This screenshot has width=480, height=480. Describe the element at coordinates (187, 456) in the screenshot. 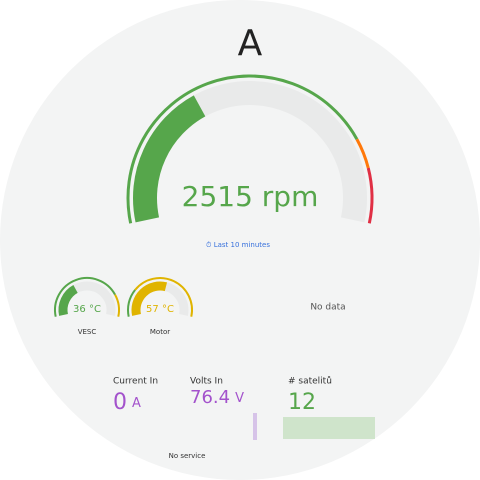

I see `footer: No service` at that location.